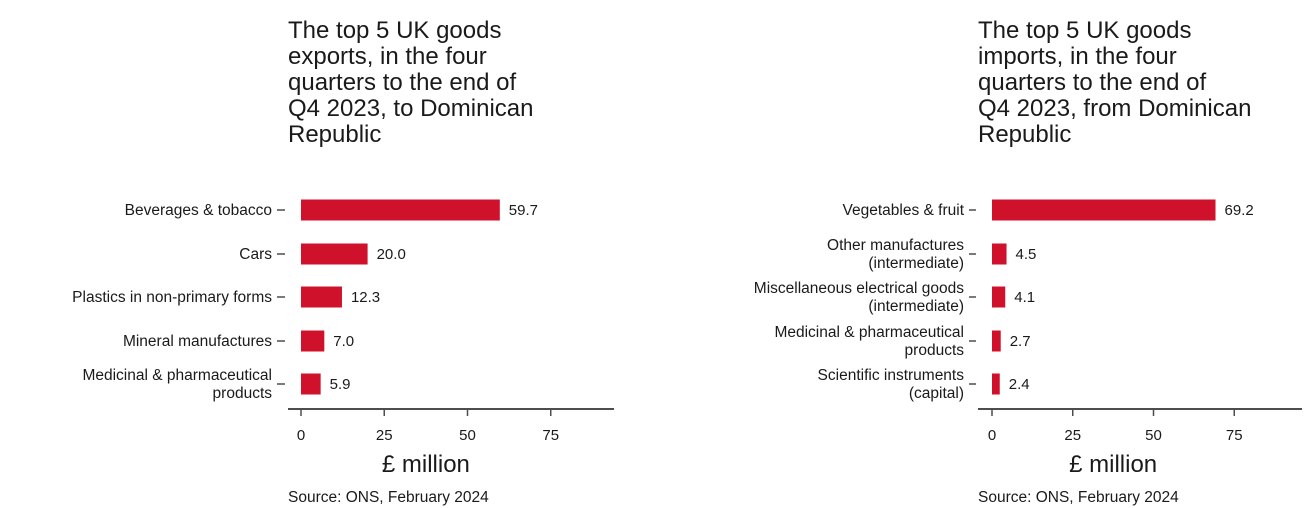  I want to click on category-label: Vegetables & fruit, so click(904, 210).